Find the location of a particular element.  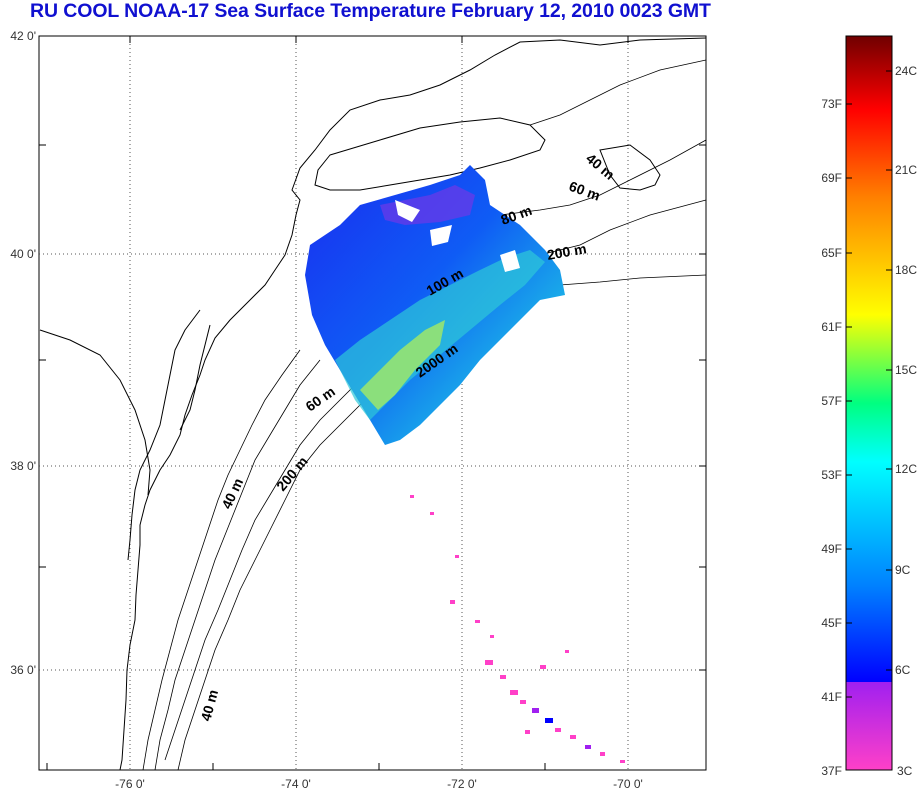

colorbar-label-9c: 9C is located at coordinates (903, 570).